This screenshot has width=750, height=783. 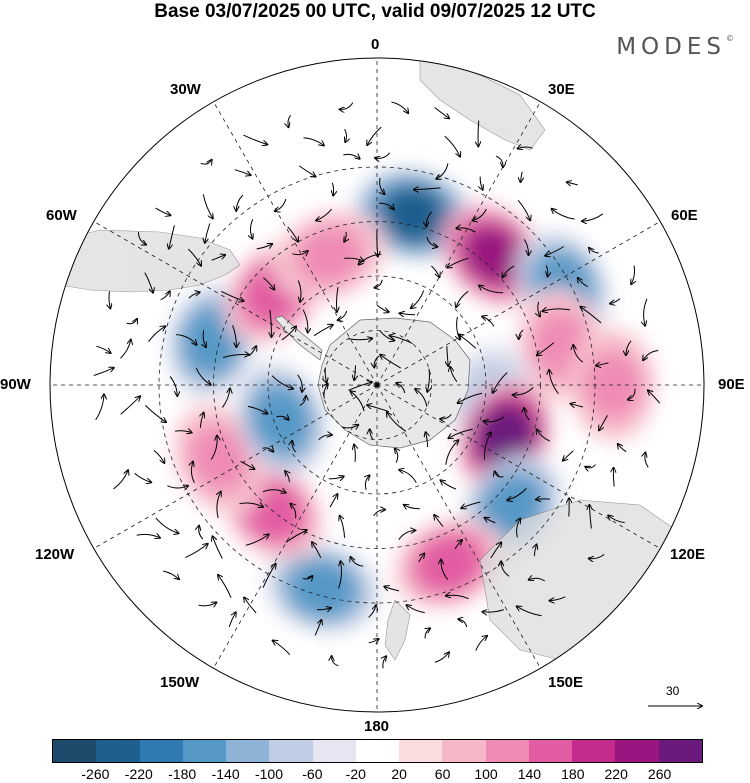 What do you see at coordinates (377, 726) in the screenshot?
I see `lon-label-180: 180` at bounding box center [377, 726].